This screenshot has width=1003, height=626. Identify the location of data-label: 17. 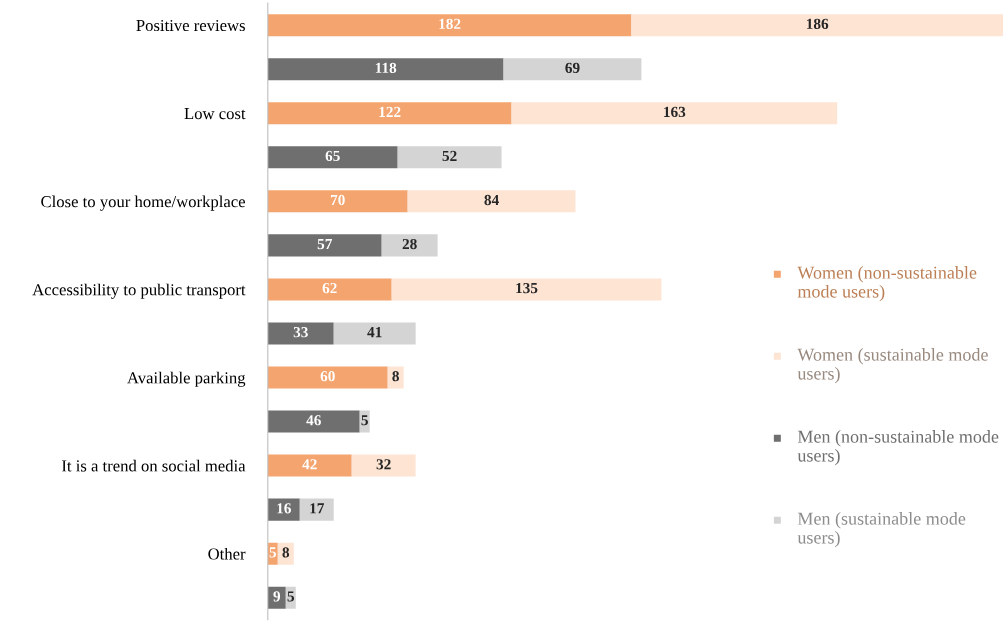
(317, 508).